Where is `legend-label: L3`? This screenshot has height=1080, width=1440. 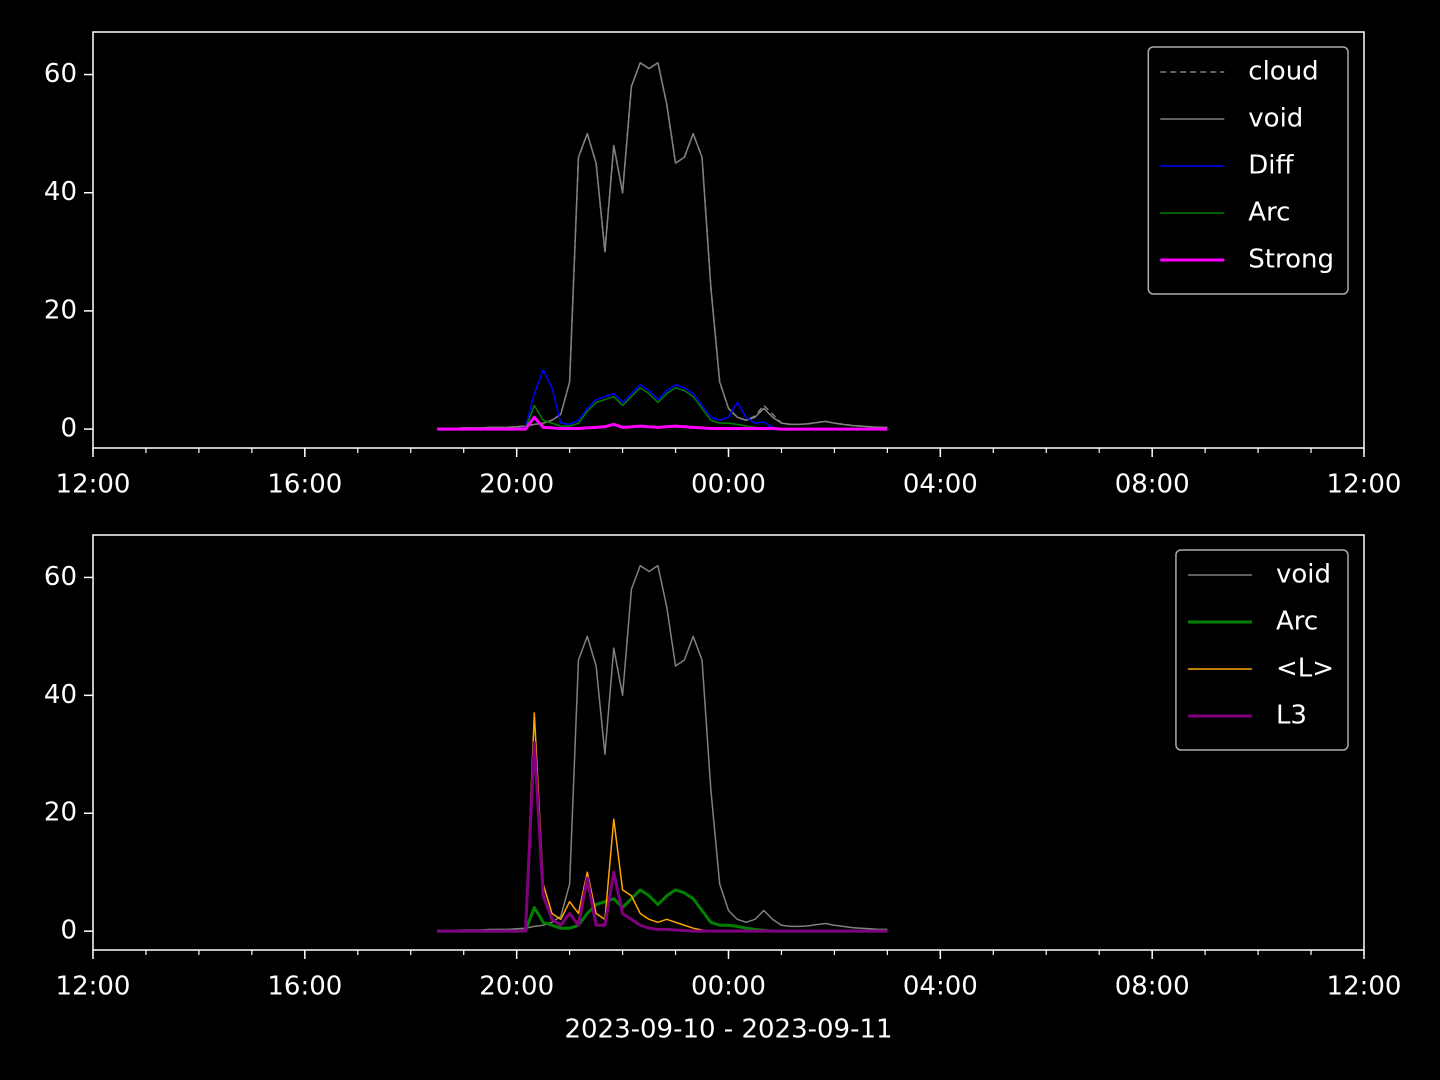
legend-label: L3 is located at coordinates (1291, 716).